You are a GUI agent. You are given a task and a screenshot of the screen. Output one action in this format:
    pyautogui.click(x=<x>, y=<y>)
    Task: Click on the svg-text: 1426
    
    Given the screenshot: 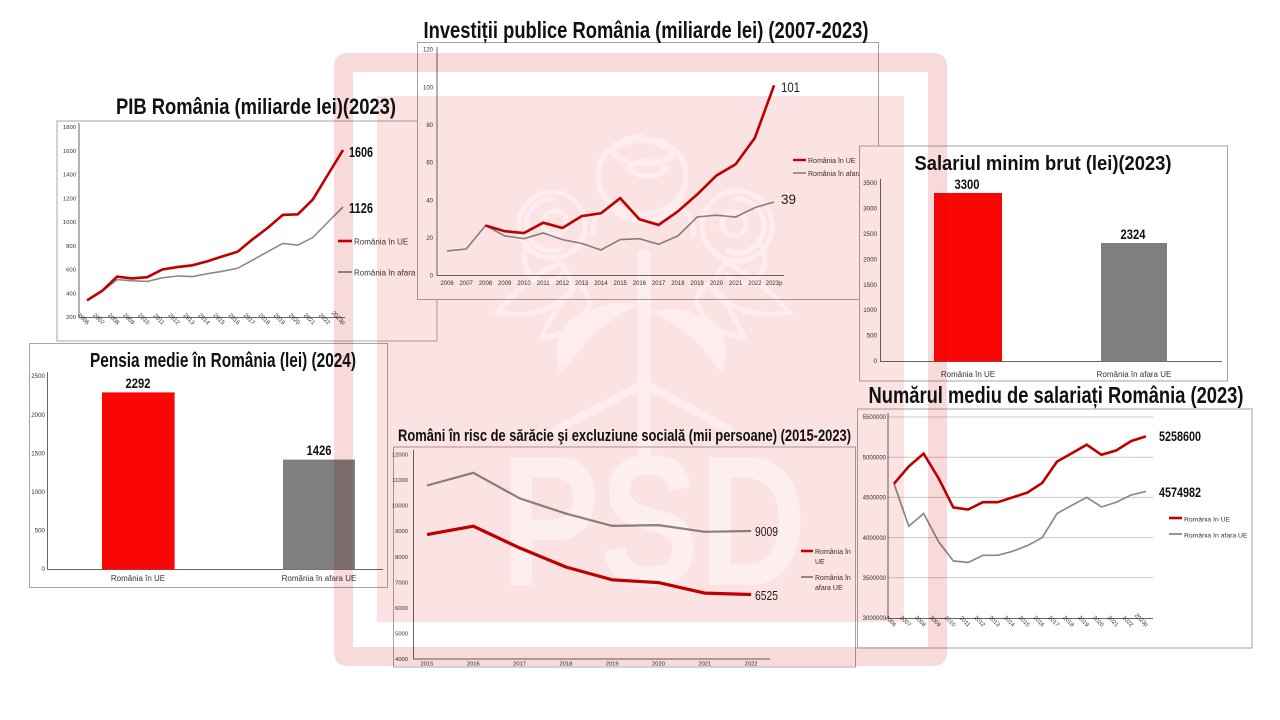 What is the action you would take?
    pyautogui.click(x=319, y=450)
    